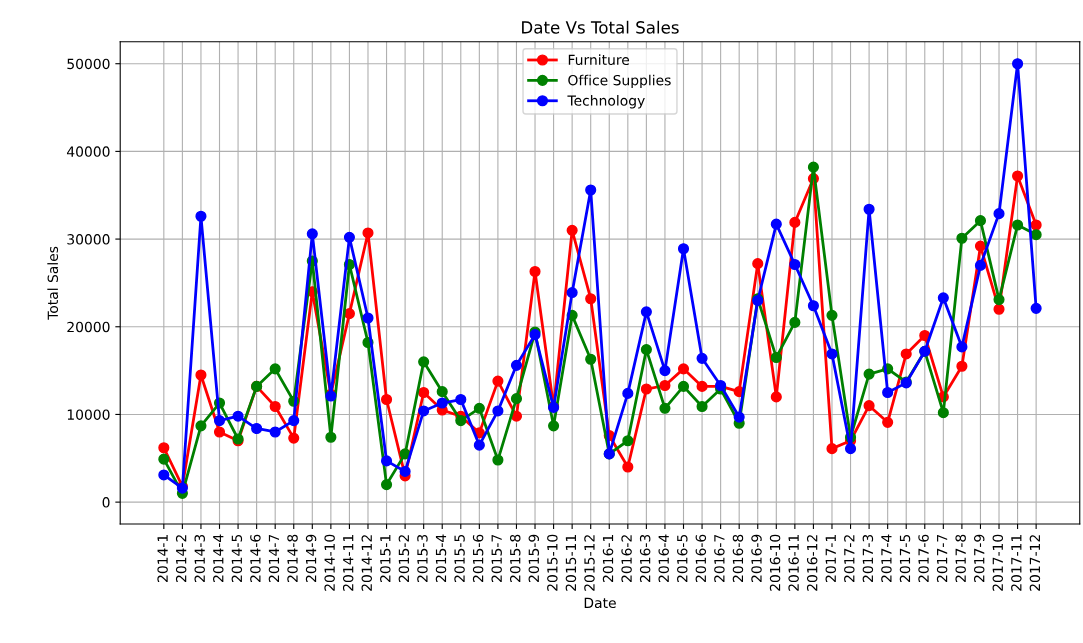 The image size is (1083, 643). Describe the element at coordinates (367, 563) in the screenshot. I see `x-tick-label: 2014-12` at that location.